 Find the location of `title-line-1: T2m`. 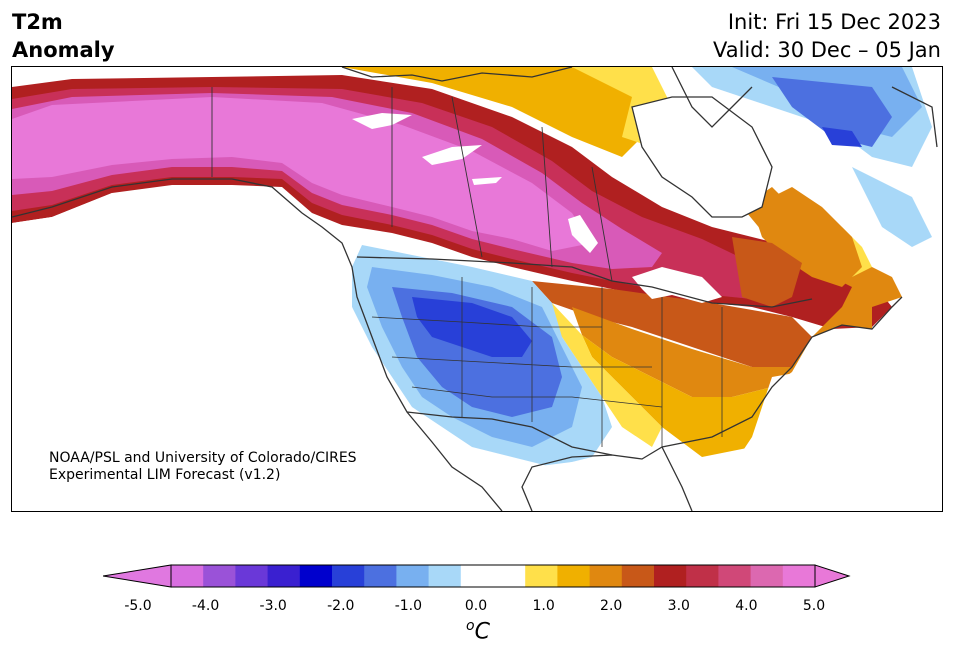

title-line-1: T2m is located at coordinates (37, 22).